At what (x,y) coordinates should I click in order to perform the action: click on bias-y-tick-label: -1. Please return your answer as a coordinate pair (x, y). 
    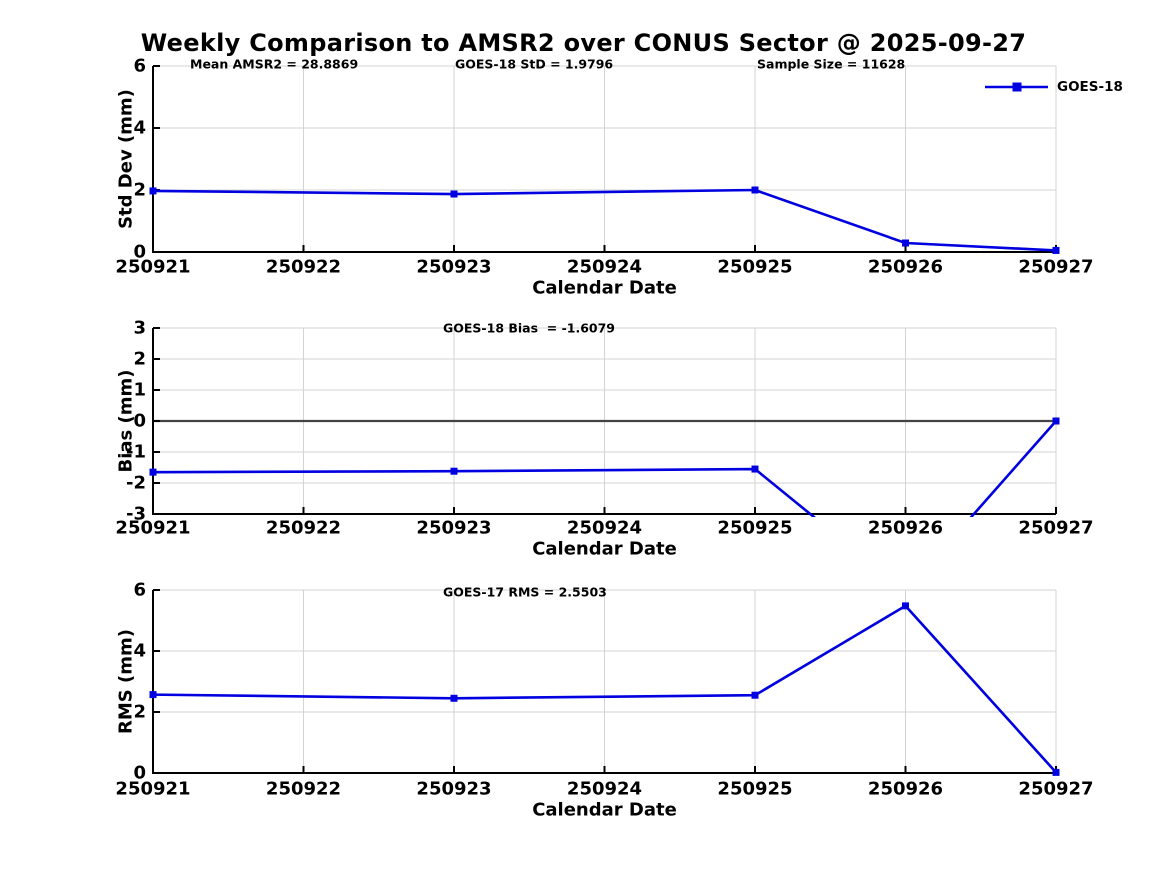
    Looking at the image, I should click on (136, 452).